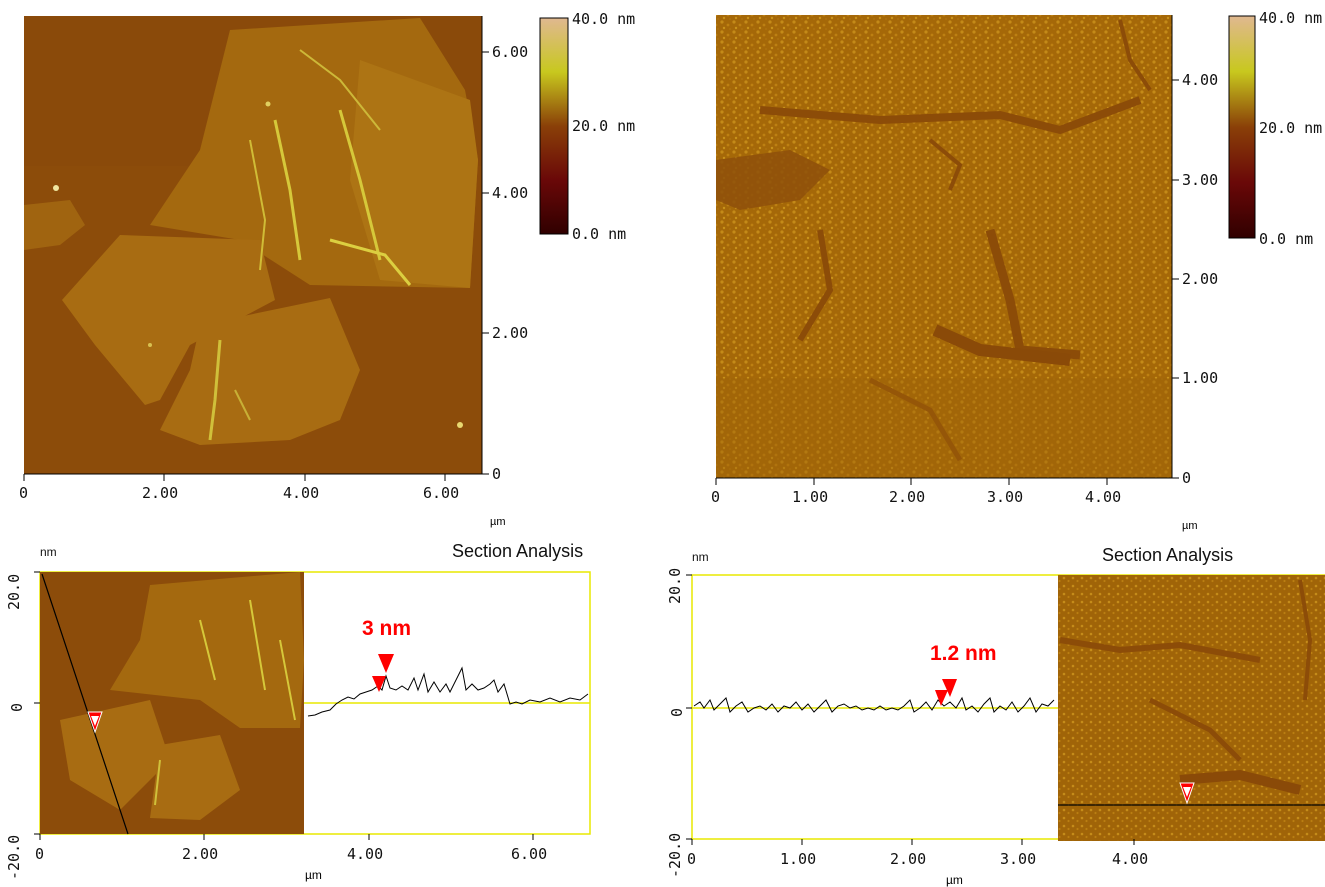 The height and width of the screenshot is (887, 1325). I want to click on xtick-tl-4: 4.00, so click(301, 493).